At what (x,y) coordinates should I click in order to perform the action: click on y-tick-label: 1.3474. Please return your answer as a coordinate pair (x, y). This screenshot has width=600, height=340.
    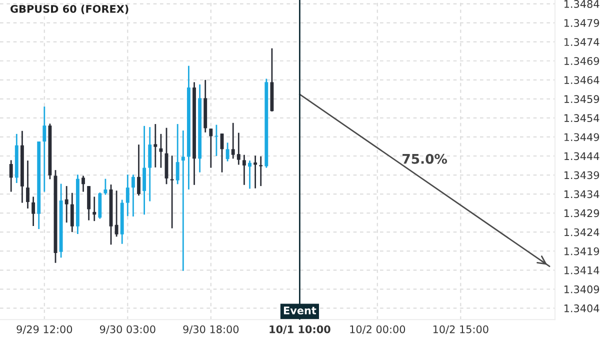
    Looking at the image, I should click on (582, 42).